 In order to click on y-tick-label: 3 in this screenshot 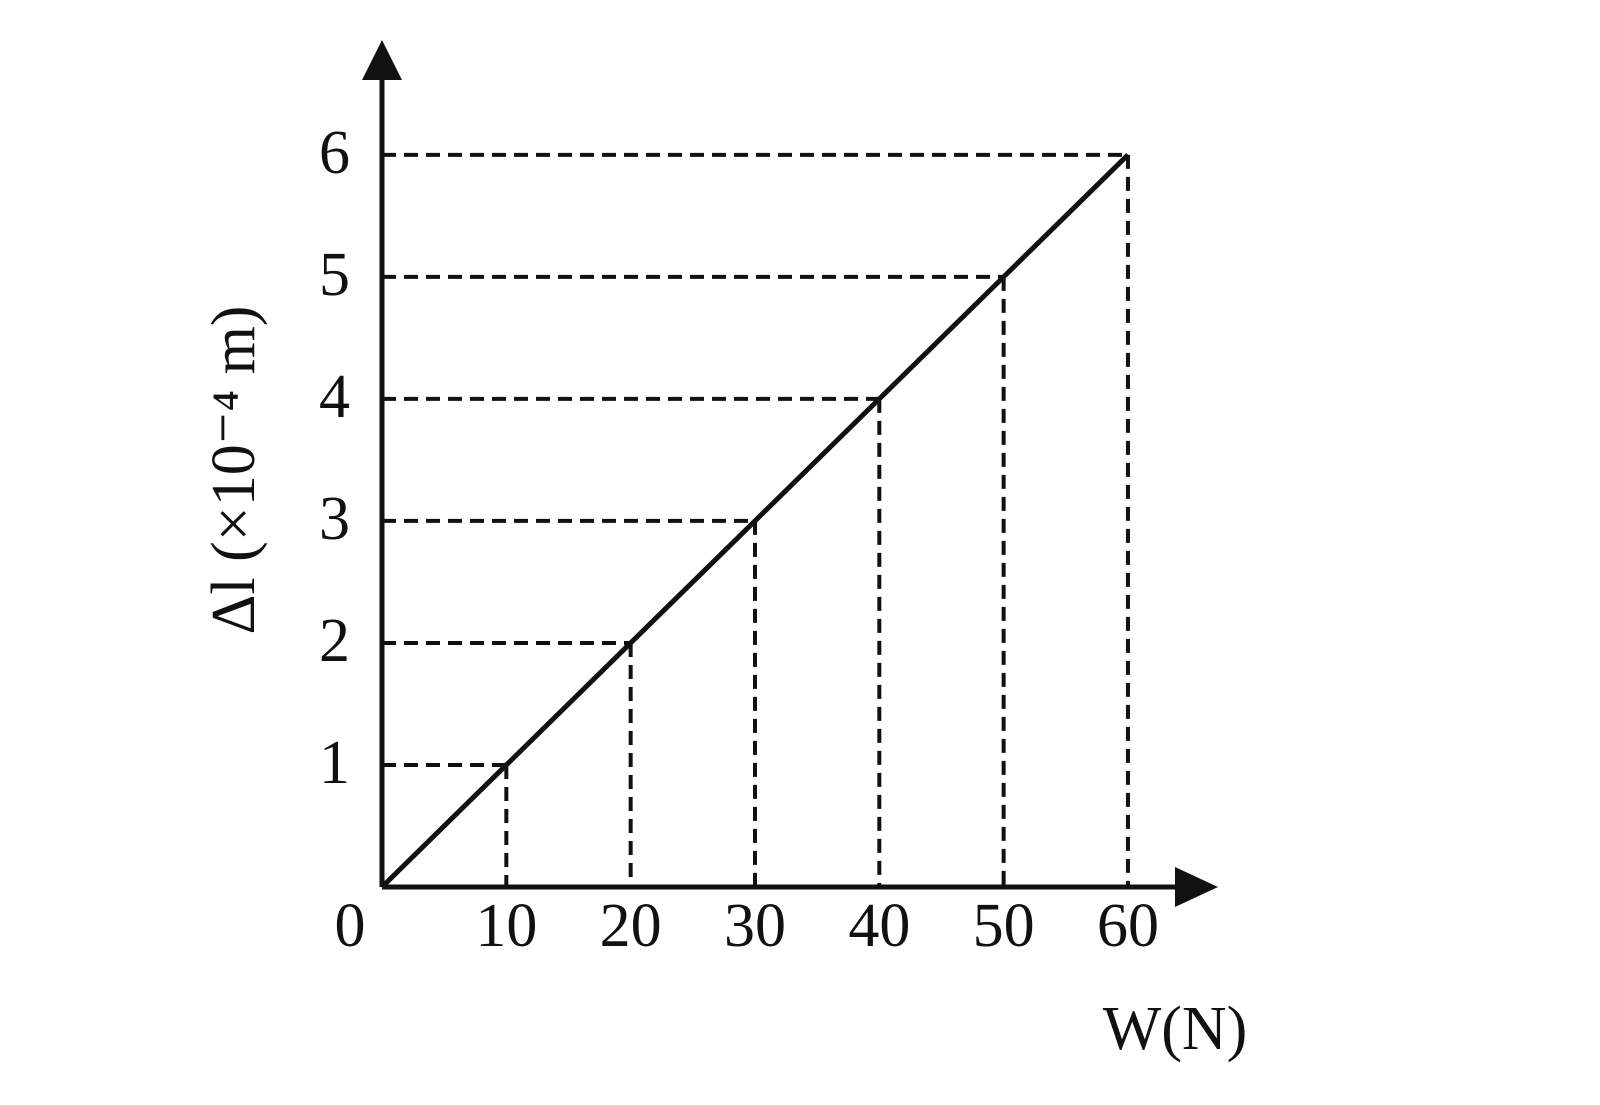, I will do `click(334, 519)`.